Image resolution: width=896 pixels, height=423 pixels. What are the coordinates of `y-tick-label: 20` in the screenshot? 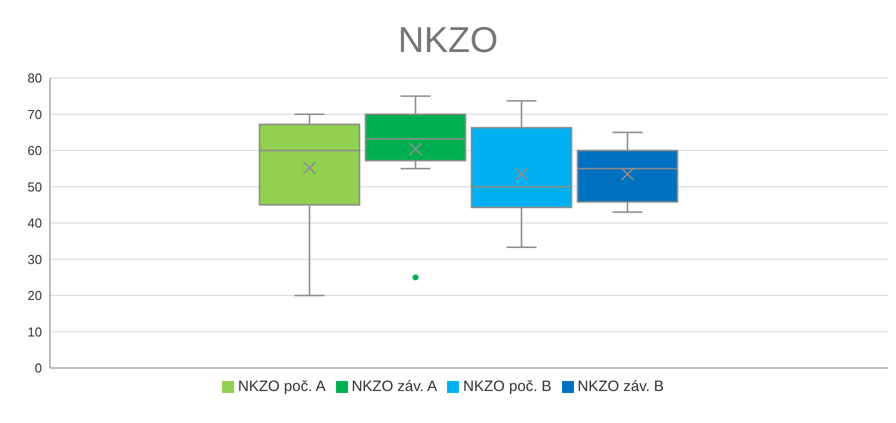 It's located at (35, 296).